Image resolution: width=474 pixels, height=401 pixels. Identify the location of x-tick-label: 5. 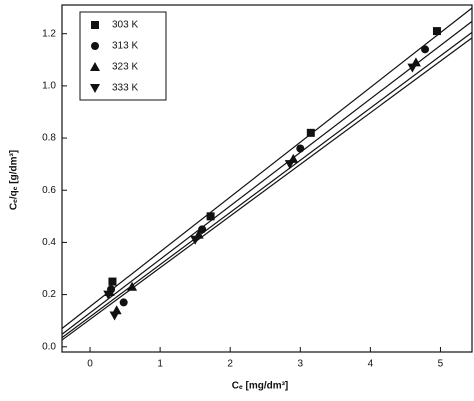
(441, 364).